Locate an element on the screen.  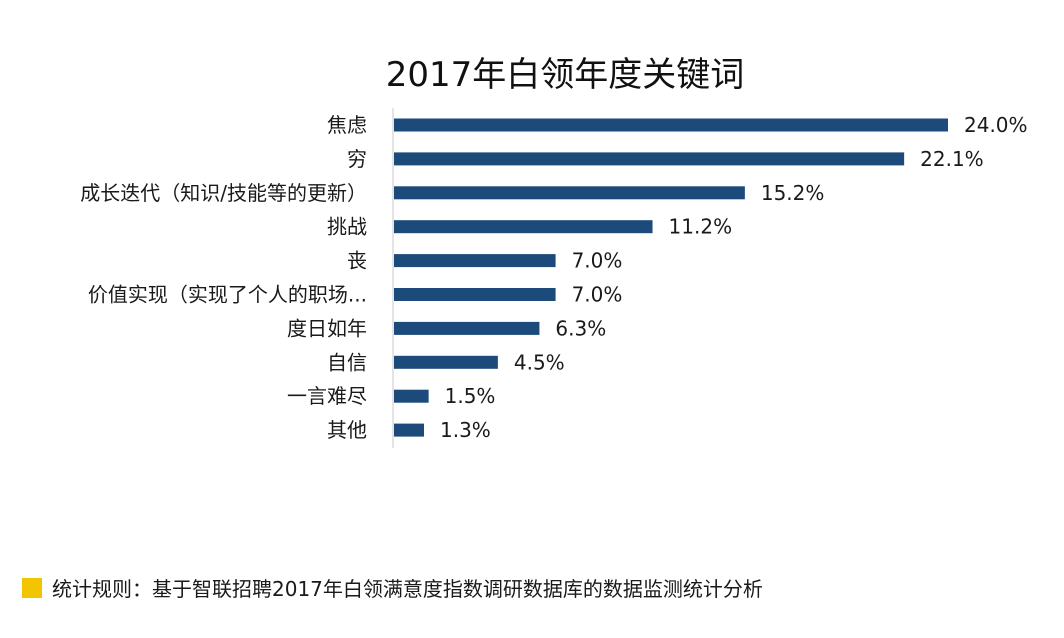
data-label: 1.5% is located at coordinates (470, 396).